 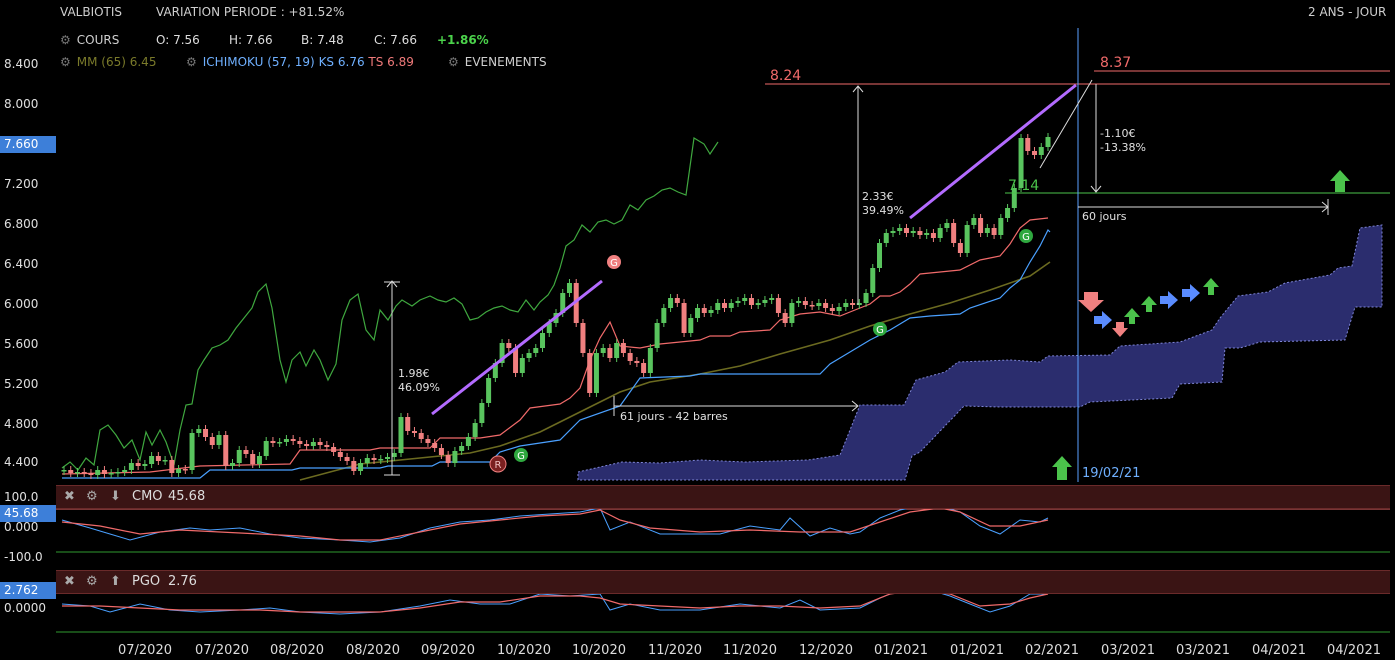 What do you see at coordinates (883, 210) in the screenshot?
I see `move2-percent: 39.49%` at bounding box center [883, 210].